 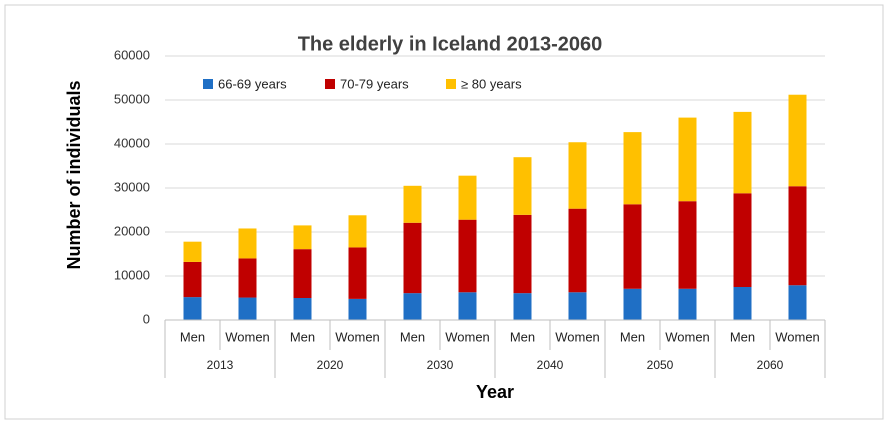 What do you see at coordinates (146, 318) in the screenshot?
I see `y-tick-label: 0` at bounding box center [146, 318].